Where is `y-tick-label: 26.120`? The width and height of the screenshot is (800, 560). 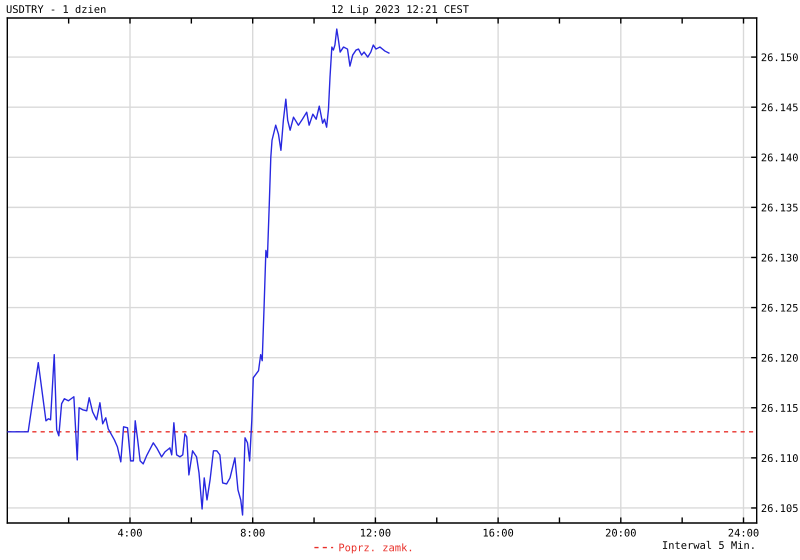 y-tick-label: 26.120 is located at coordinates (780, 358).